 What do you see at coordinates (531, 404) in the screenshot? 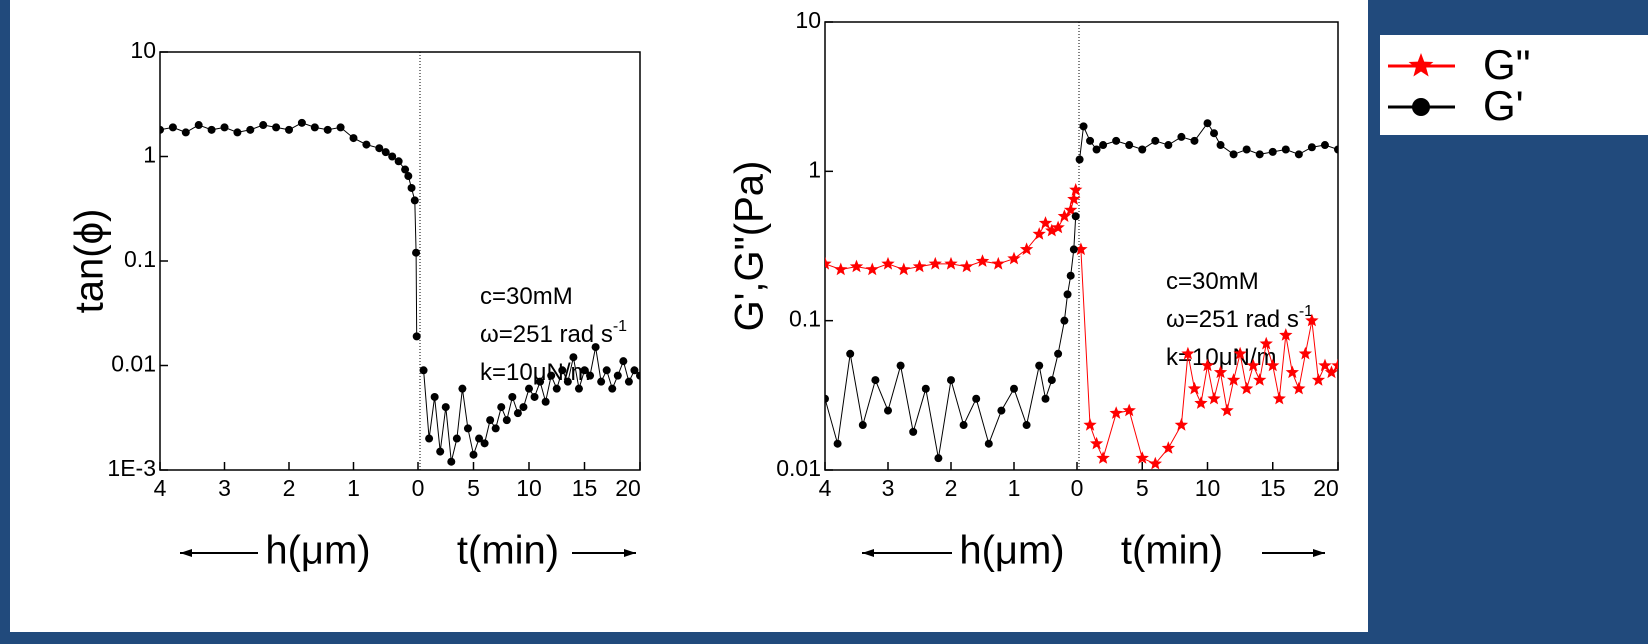
I see `series-line` at bounding box center [531, 404].